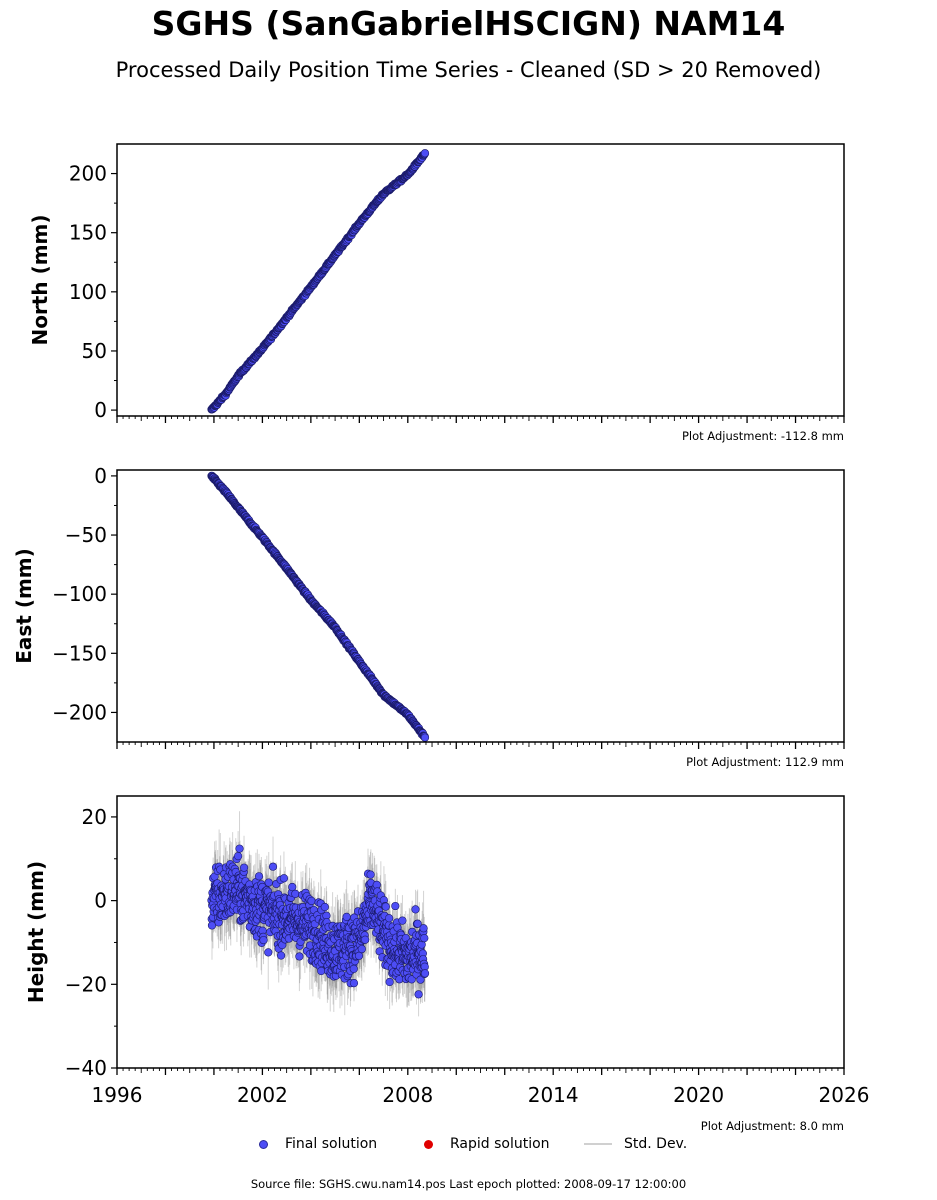  What do you see at coordinates (468, 23) in the screenshot?
I see `chart-title: SGHS (SanGabrielHSCIGN) NAM14` at bounding box center [468, 23].